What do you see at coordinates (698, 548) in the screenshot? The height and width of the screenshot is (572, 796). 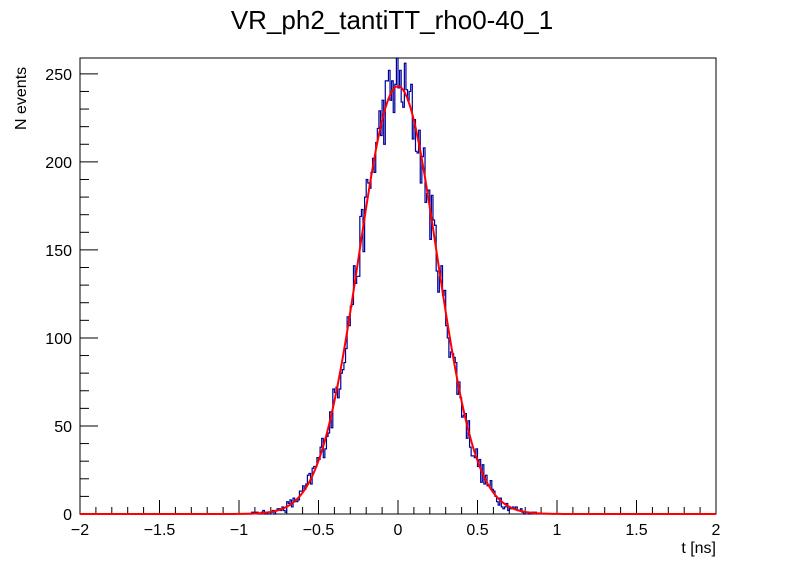 I see `x-axis-label: t [ns]` at bounding box center [698, 548].